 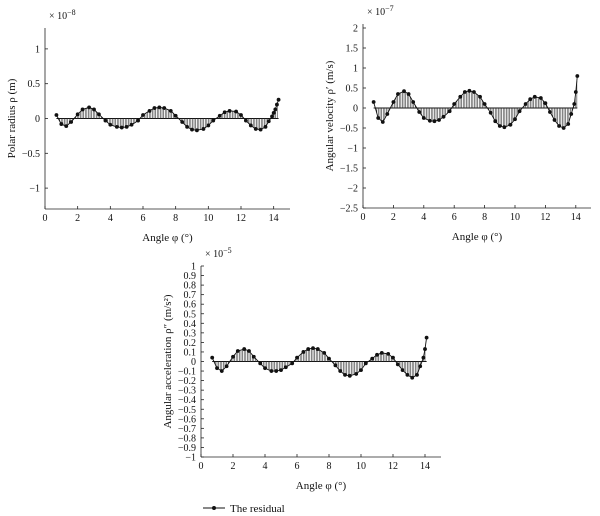 What do you see at coordinates (393, 217) in the screenshot?
I see `x-tick-label: 2` at bounding box center [393, 217].